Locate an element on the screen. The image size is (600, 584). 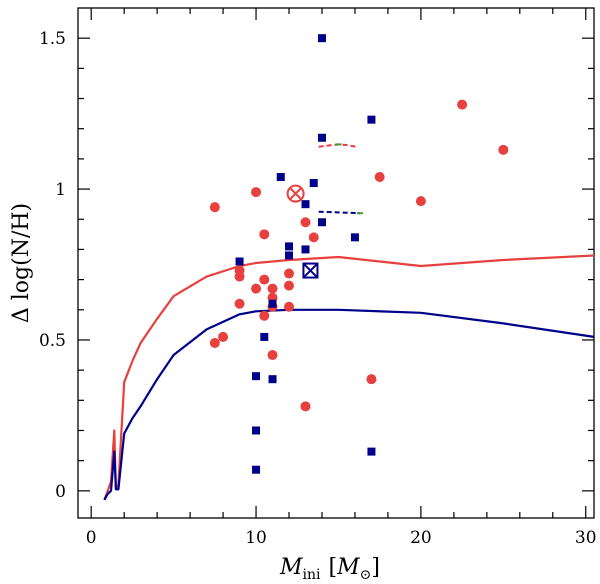
x-axis-label: Mini [M⊙] is located at coordinates (329, 569).